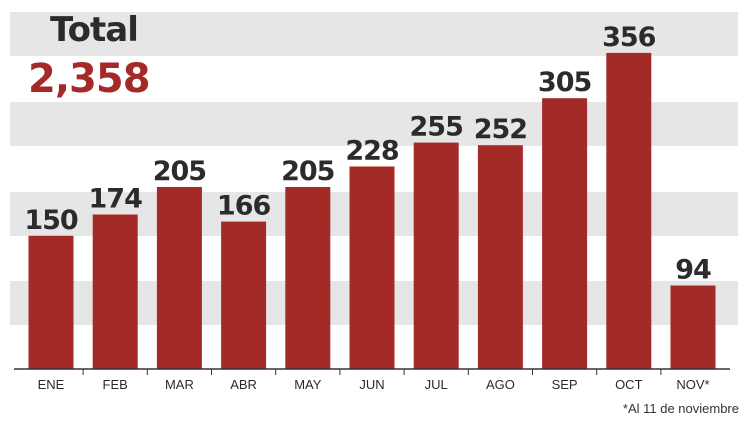 The image size is (743, 425). What do you see at coordinates (629, 37) in the screenshot?
I see `value-label: 356` at bounding box center [629, 37].